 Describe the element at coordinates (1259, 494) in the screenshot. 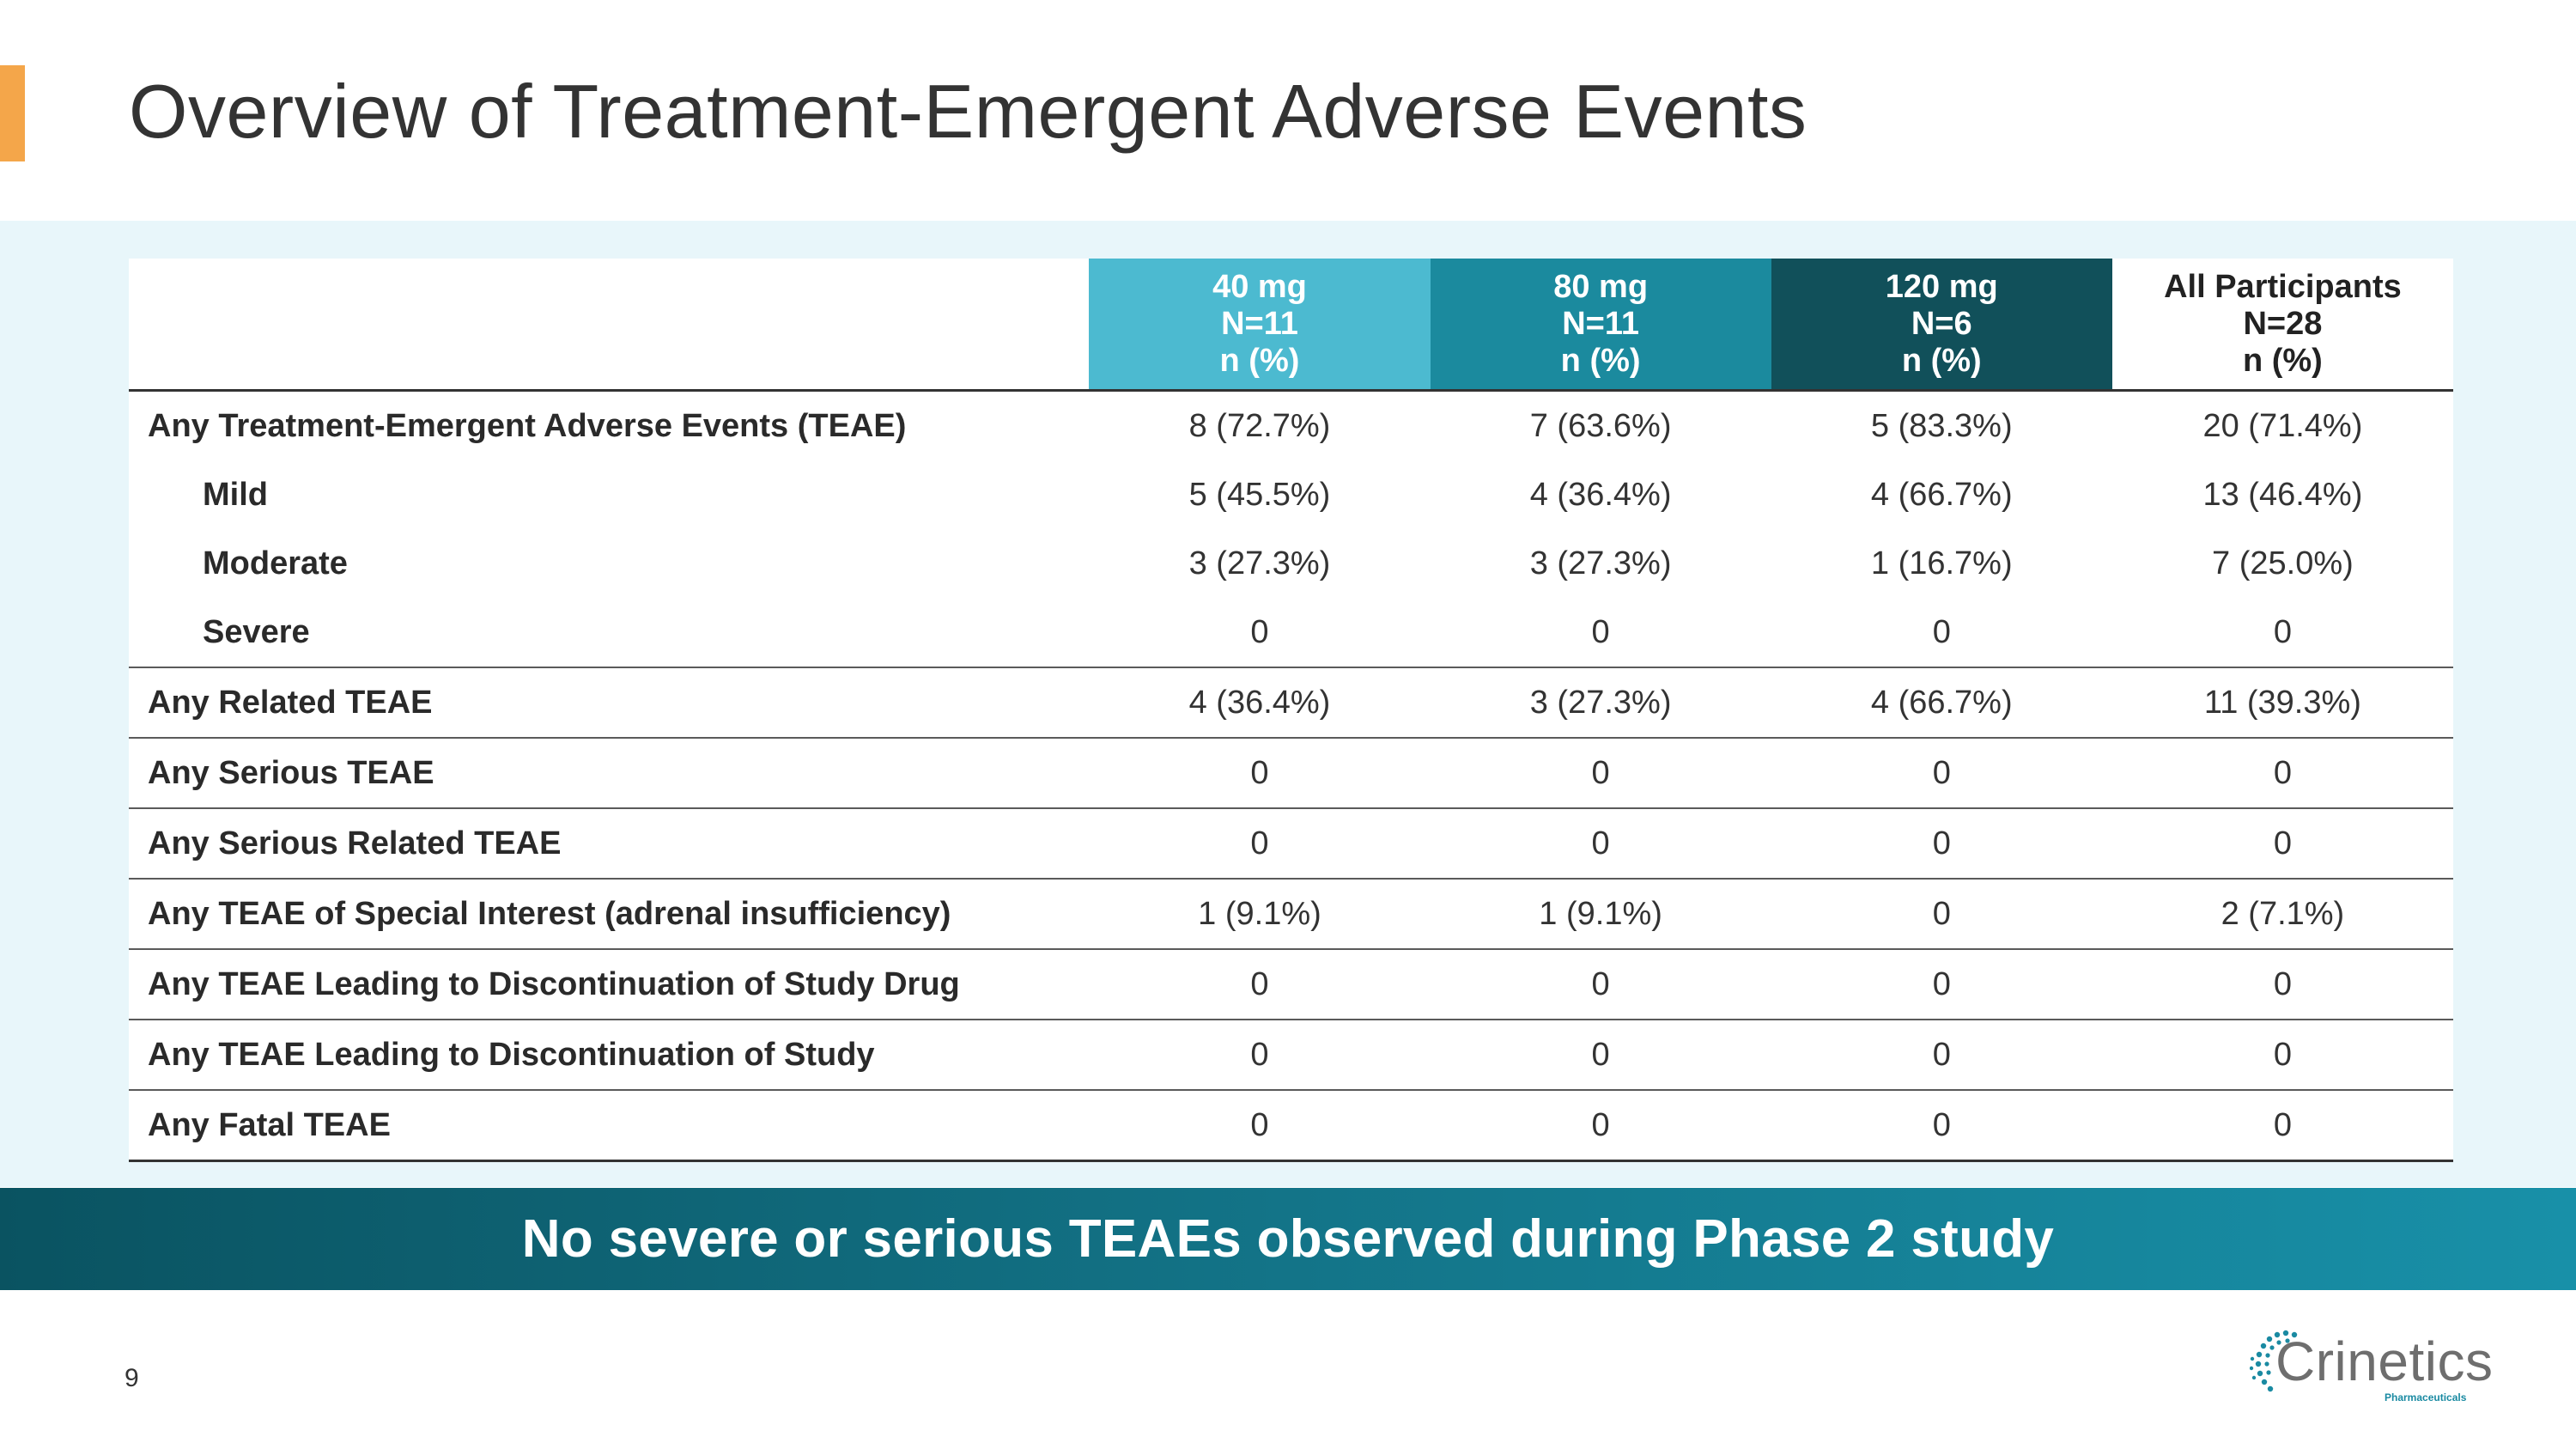

I see `cell-40mg: 5 (45.5%)` at that location.